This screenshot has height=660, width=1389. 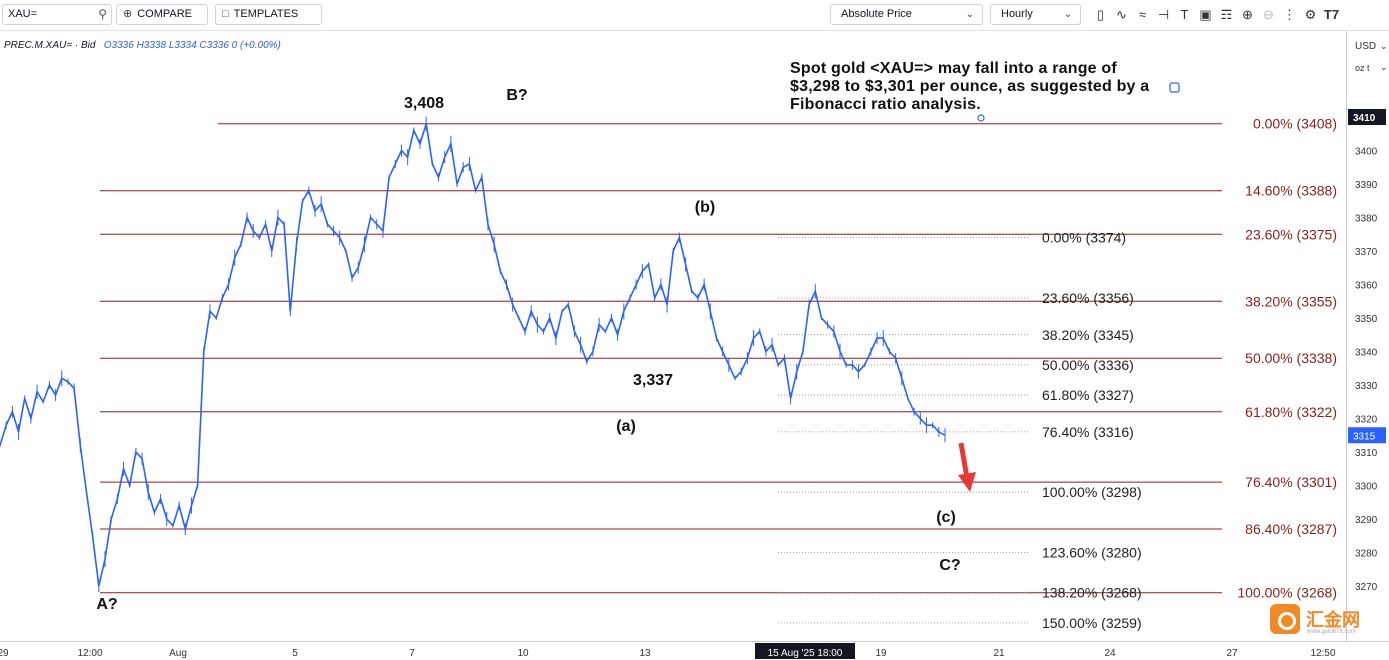 What do you see at coordinates (1362, 68) in the screenshot?
I see `unit-label: oz t` at bounding box center [1362, 68].